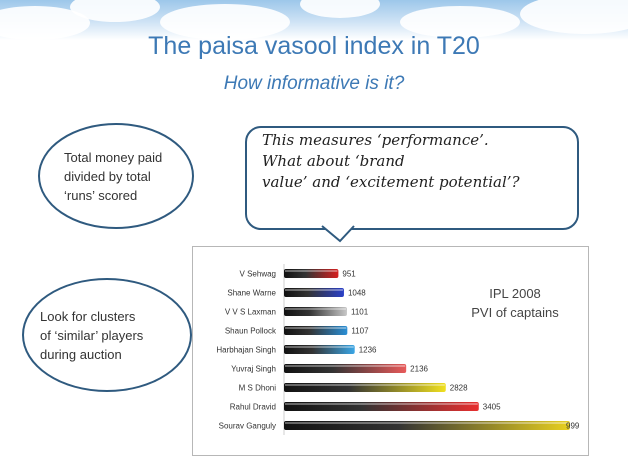  Describe the element at coordinates (253, 369) in the screenshot. I see `category-label: Yuvraj Singh` at that location.